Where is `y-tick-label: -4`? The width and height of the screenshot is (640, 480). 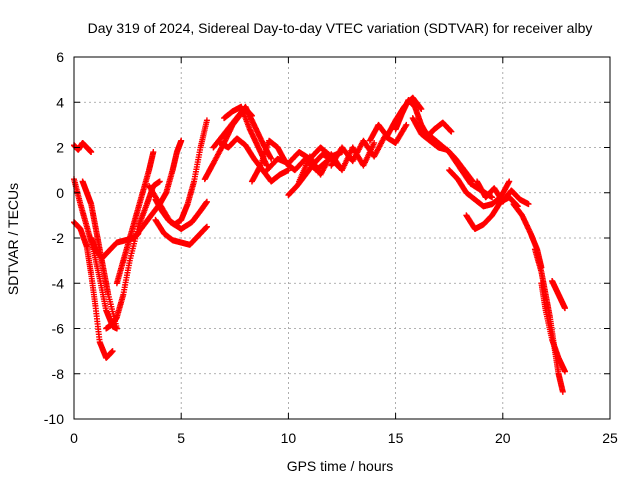
y-tick-label: -4 is located at coordinates (58, 283).